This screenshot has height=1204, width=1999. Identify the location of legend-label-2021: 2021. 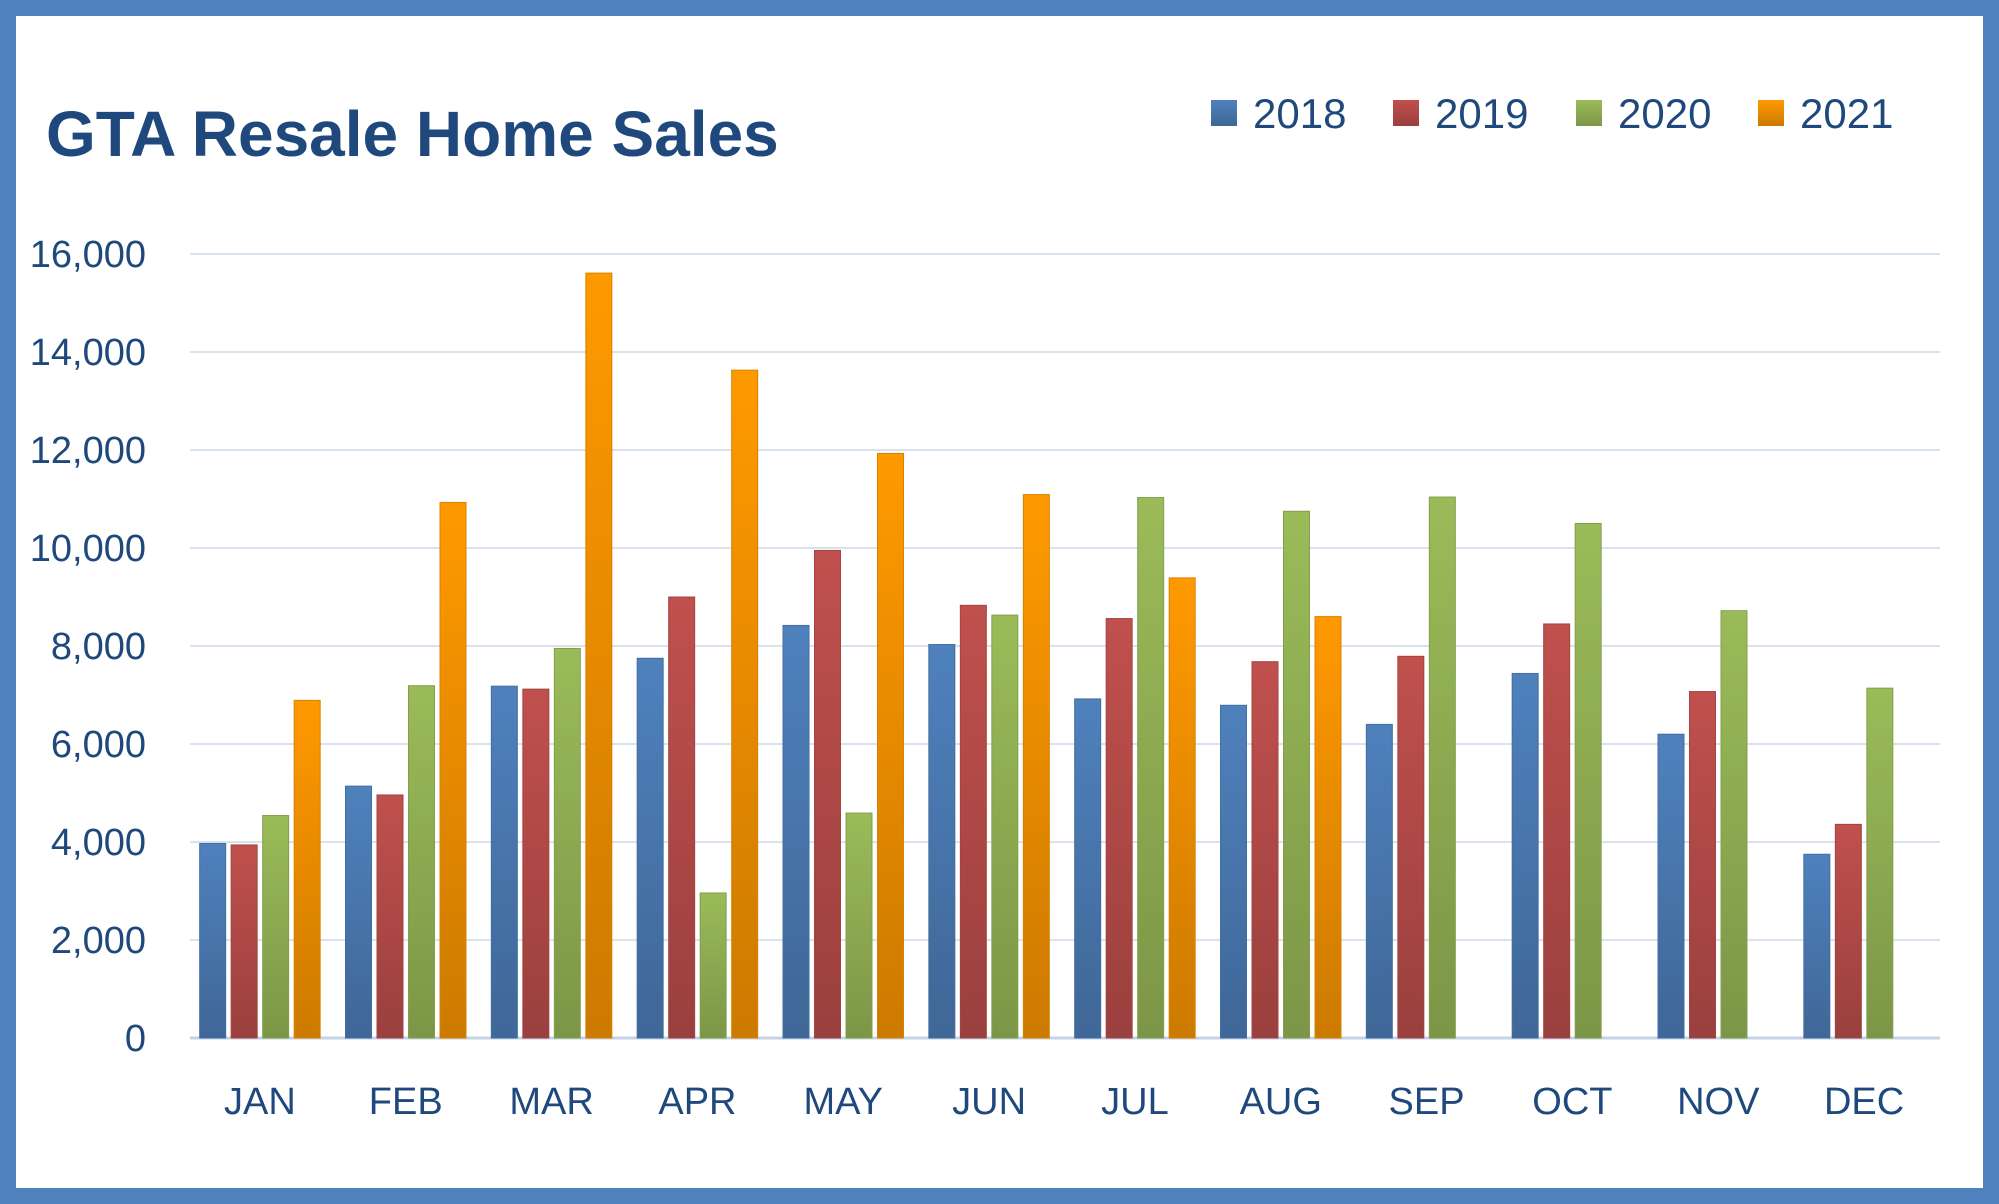
(1846, 113).